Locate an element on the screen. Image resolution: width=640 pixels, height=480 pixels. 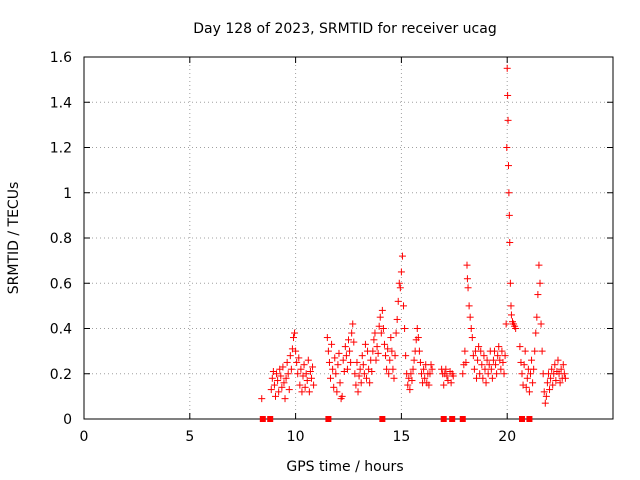
x-tick-label: 0 is located at coordinates (84, 437).